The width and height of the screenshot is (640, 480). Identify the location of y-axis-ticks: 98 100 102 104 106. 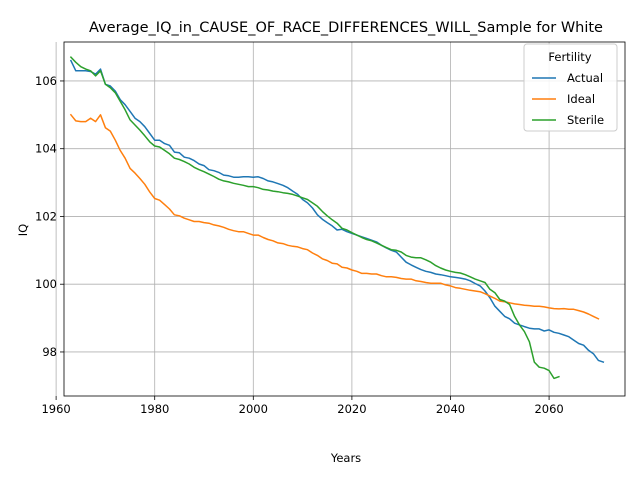
(49, 216).